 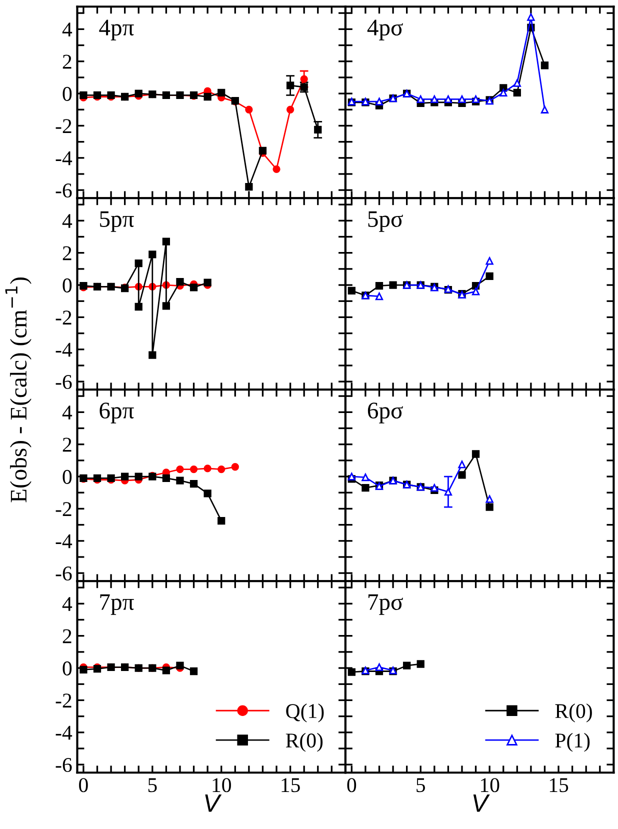 I want to click on legend-label: Q(1), so click(x=305, y=712).